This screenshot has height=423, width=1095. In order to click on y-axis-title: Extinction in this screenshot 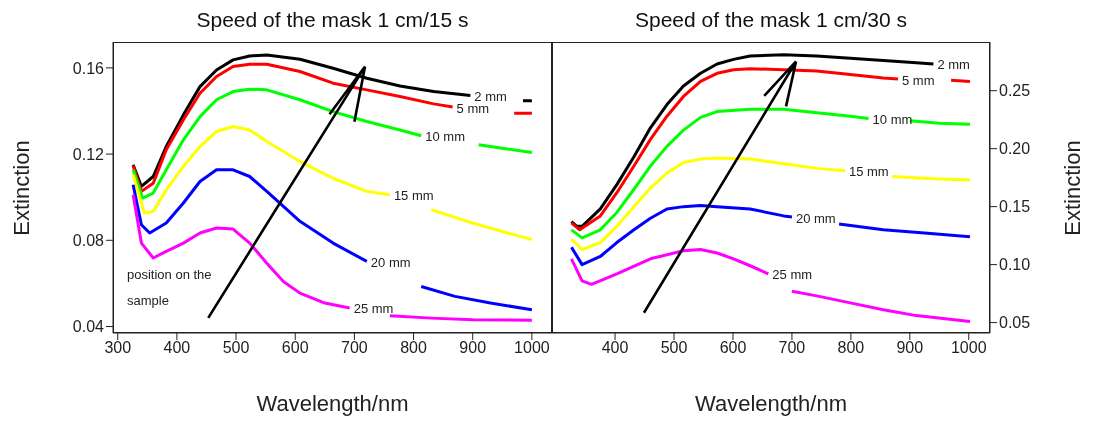, I will do `click(22, 187)`.